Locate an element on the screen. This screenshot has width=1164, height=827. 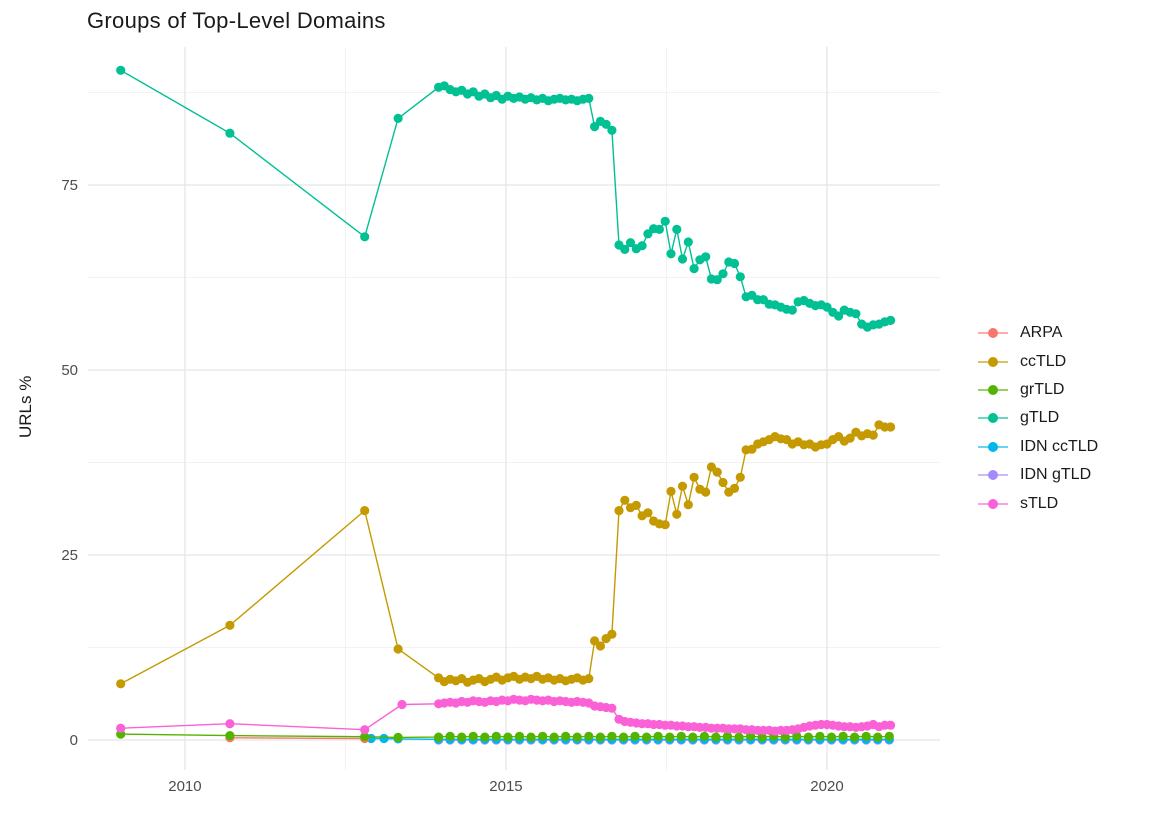
legend-item-arpa: ARPA is located at coordinates (1038, 333).